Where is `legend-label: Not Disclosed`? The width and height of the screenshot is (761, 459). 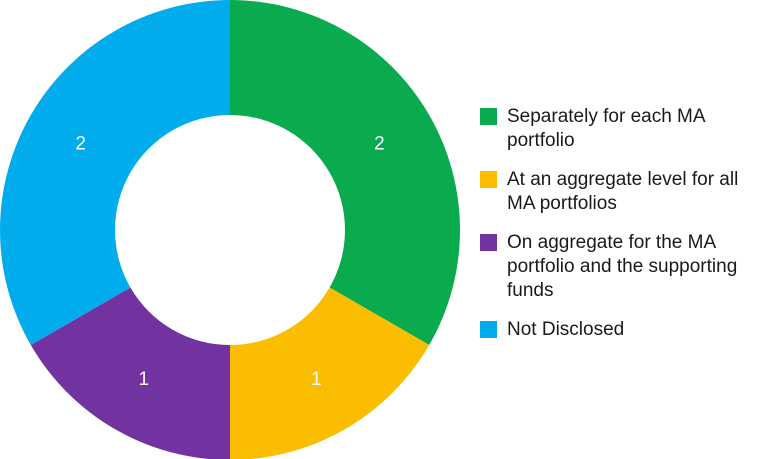
legend-label: Not Disclosed is located at coordinates (566, 329).